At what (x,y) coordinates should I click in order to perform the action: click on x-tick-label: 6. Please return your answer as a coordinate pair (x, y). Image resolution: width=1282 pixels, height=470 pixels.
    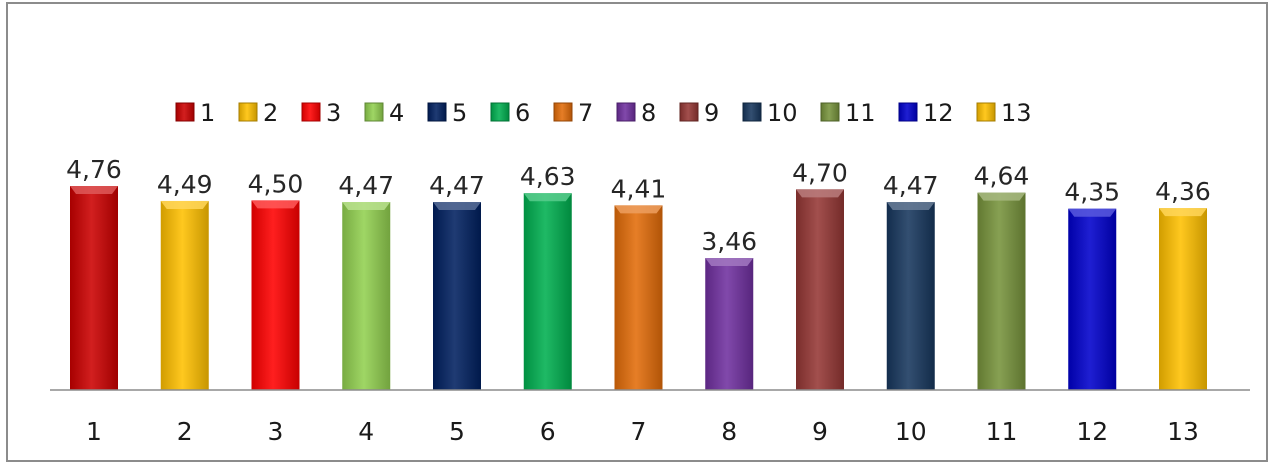
    Looking at the image, I should click on (548, 431).